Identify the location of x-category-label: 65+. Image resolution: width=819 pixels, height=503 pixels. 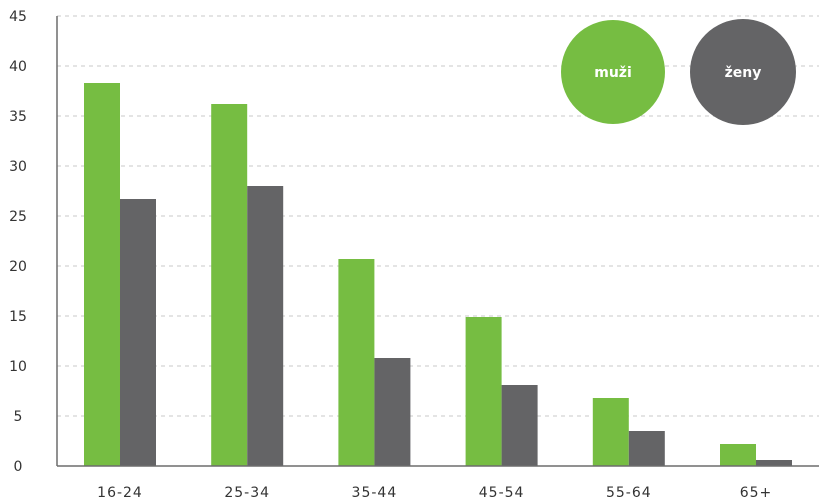
(756, 493).